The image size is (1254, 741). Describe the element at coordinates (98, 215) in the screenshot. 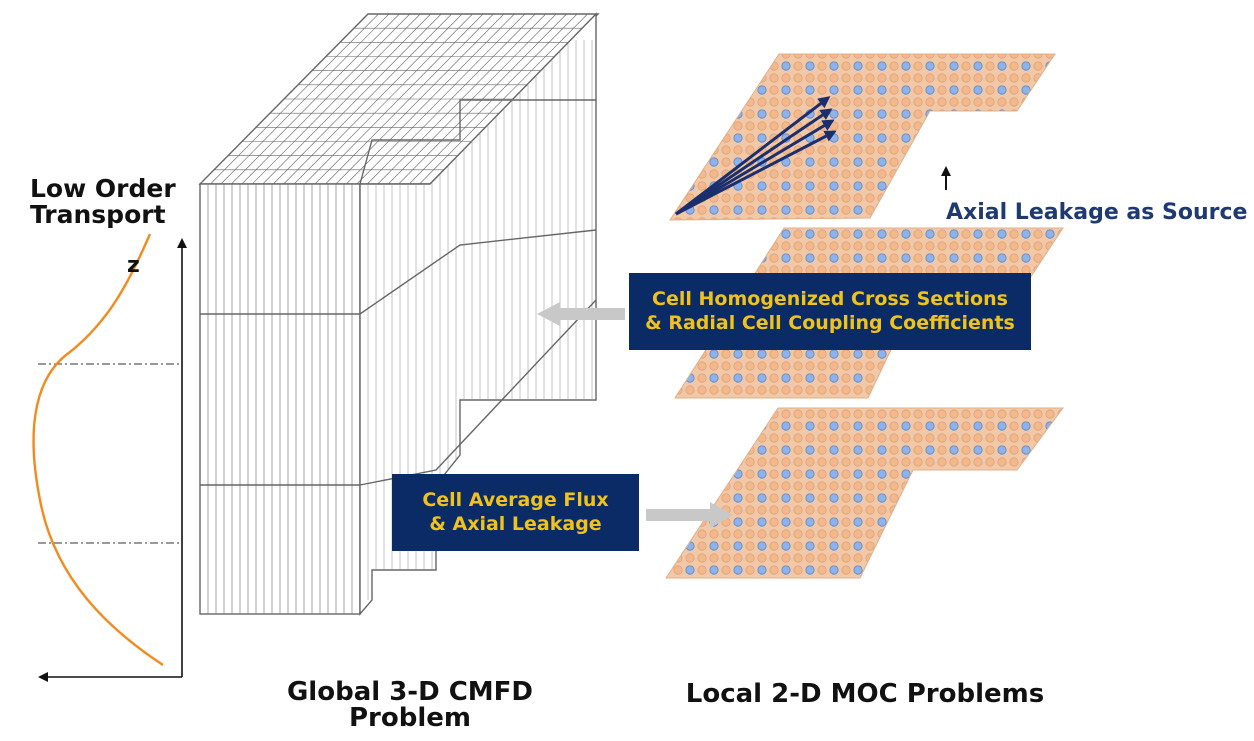

I see `title-line-2: Transport` at that location.